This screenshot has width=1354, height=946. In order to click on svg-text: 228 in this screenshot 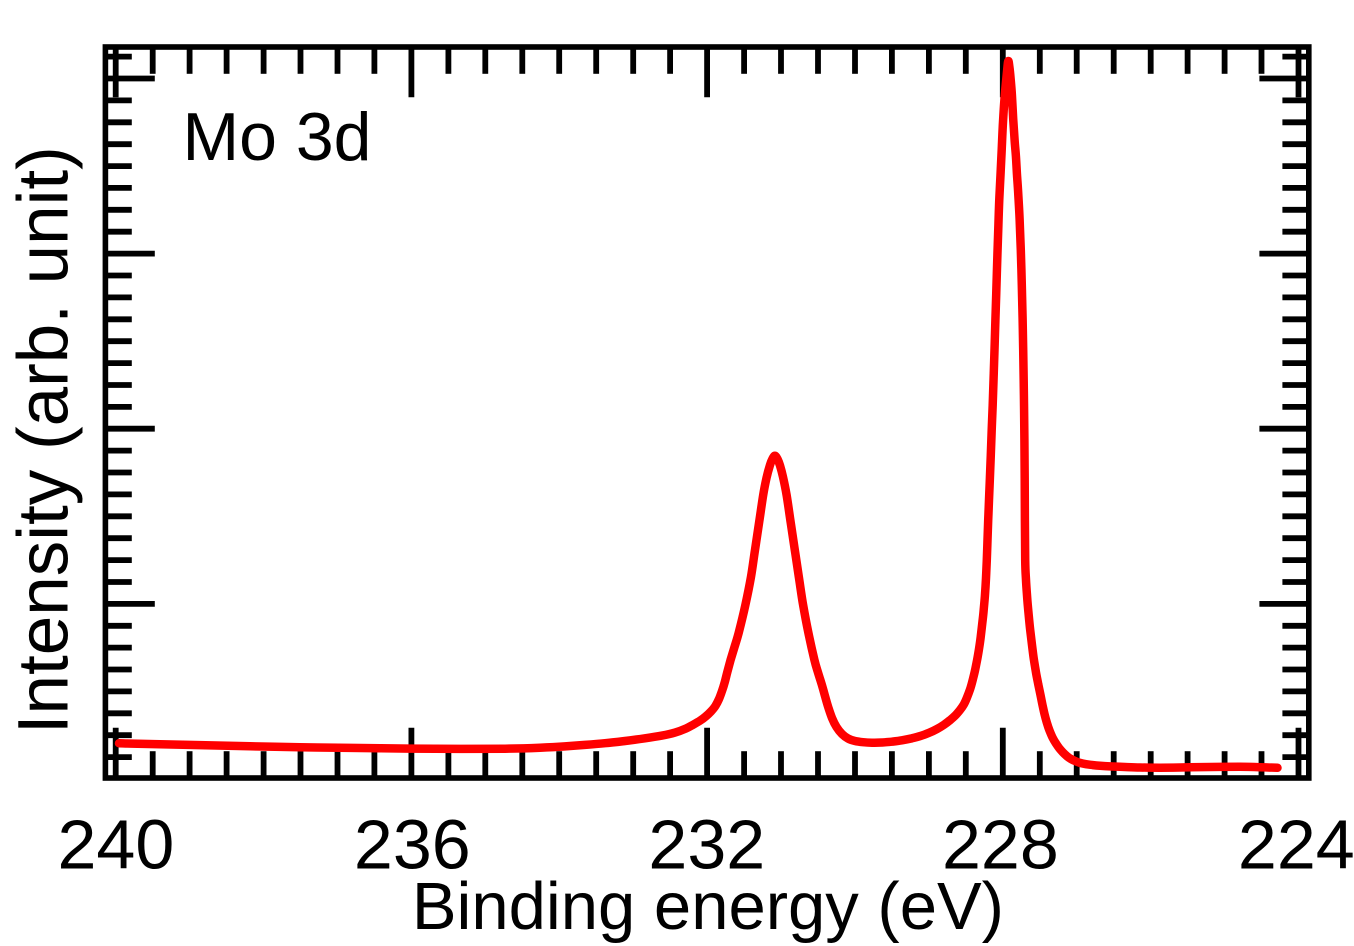, I will do `click(1000, 844)`.